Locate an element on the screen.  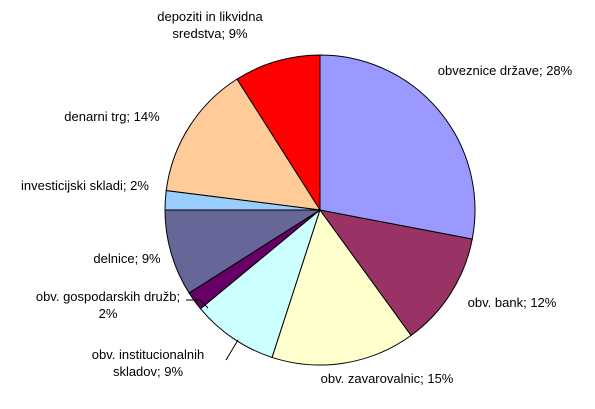
category-label: investicijski skladi; is located at coordinates (74, 185).